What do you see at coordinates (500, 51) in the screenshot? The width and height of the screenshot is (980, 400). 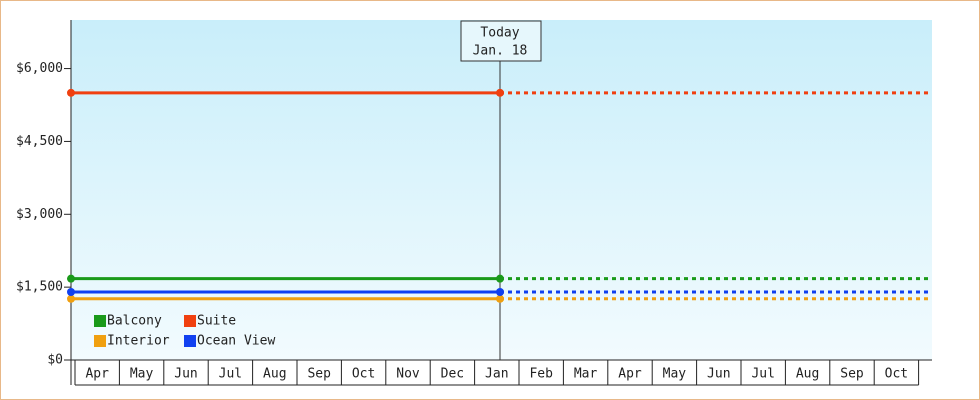 I see `today-date: Jan. 18` at bounding box center [500, 51].